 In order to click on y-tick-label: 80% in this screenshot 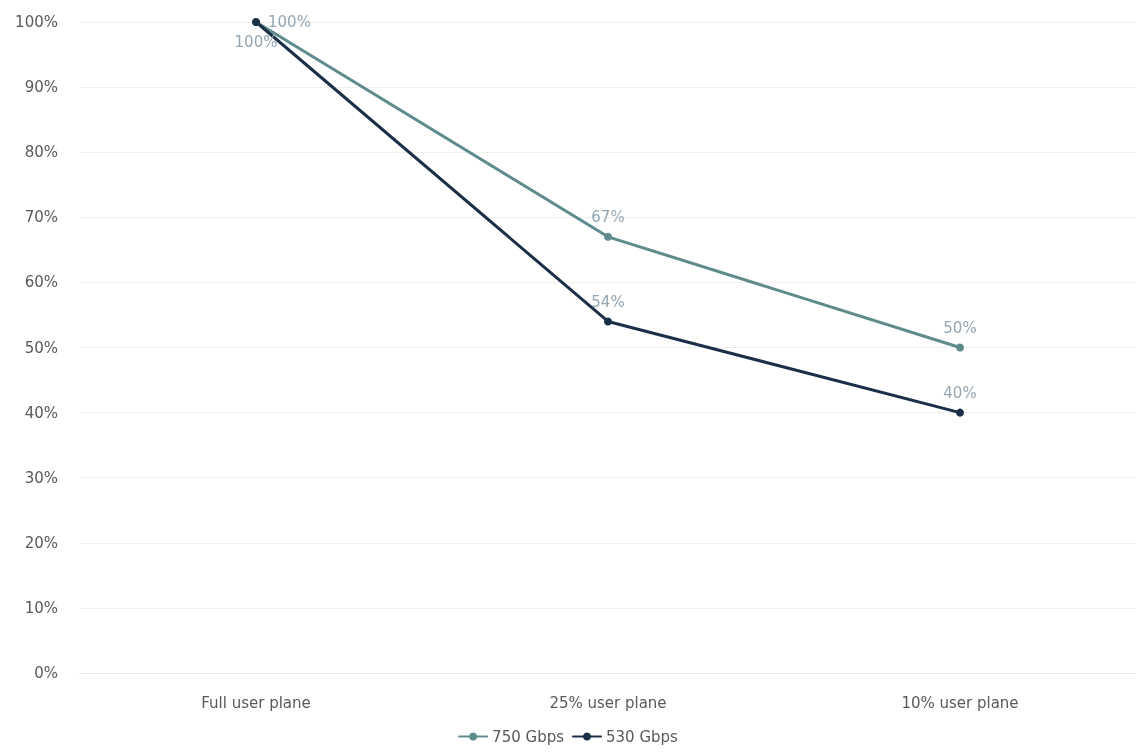, I will do `click(41, 152)`.